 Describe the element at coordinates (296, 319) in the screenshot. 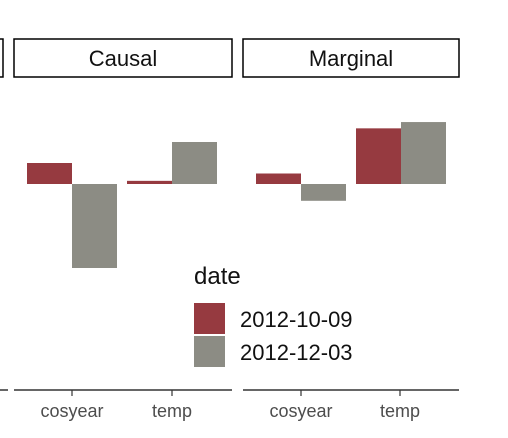

I see `legend-label-2012-10-09: 2012-10-09` at that location.